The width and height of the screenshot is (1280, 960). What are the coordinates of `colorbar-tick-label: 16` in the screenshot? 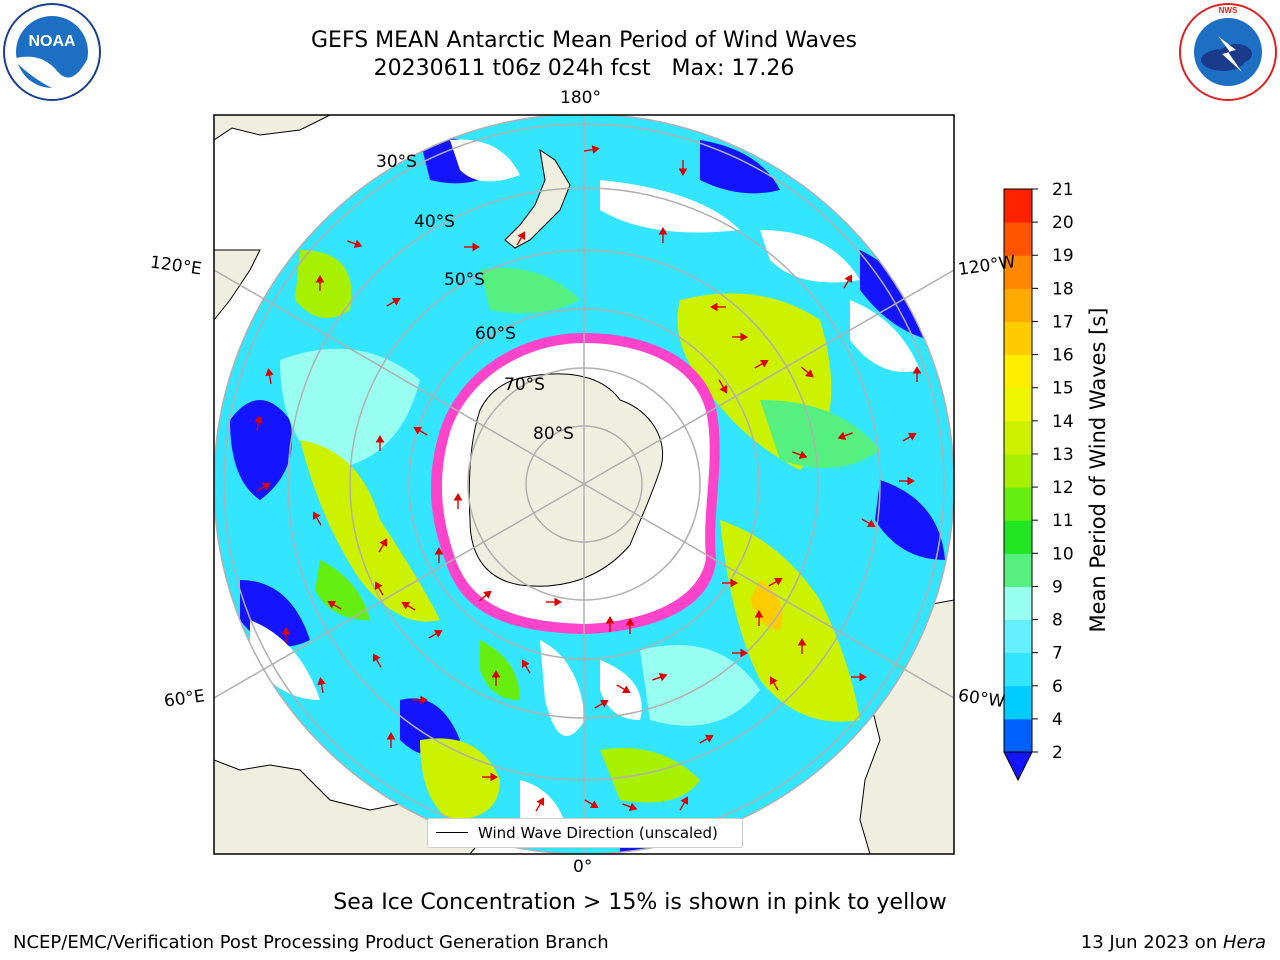 It's located at (1063, 356).